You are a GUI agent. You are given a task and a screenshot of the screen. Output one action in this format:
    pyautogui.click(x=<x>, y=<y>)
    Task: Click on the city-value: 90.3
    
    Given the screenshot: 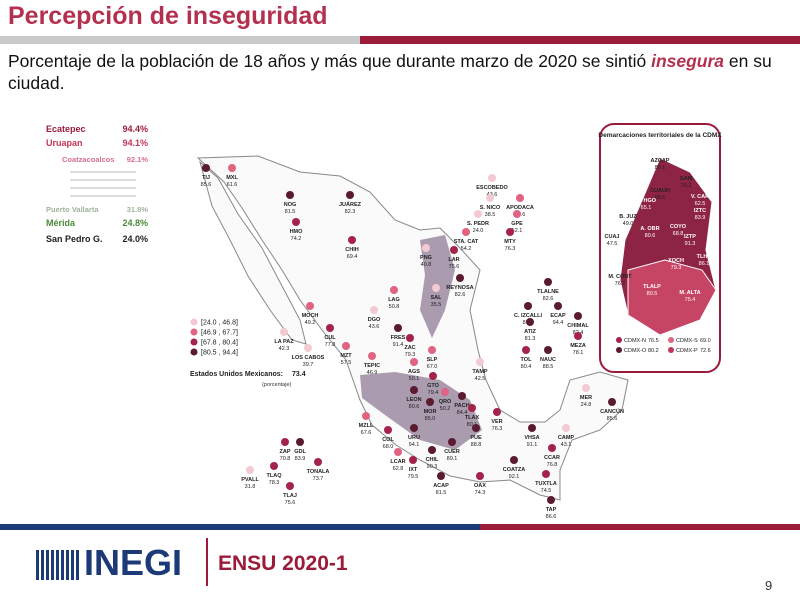 What is the action you would take?
    pyautogui.click(x=432, y=467)
    